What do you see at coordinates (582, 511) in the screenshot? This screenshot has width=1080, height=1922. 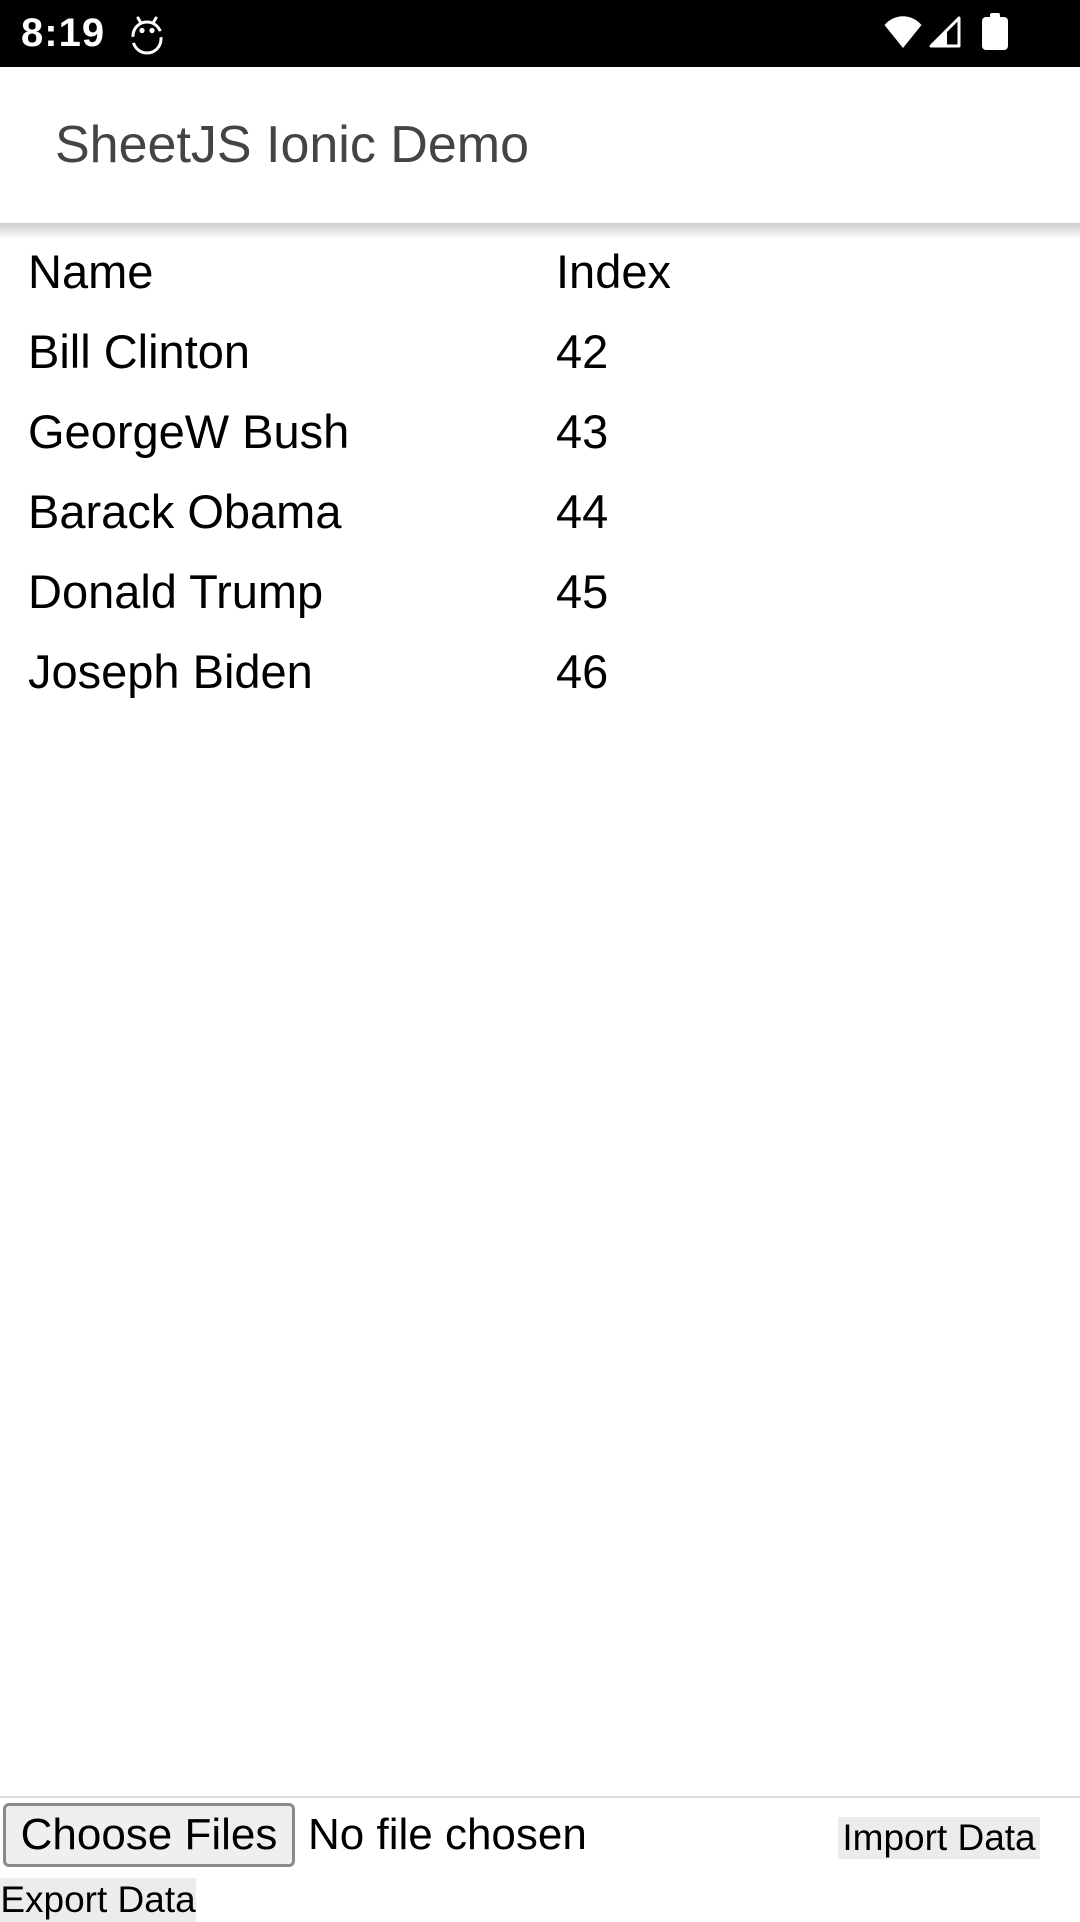 I see `cell-index: 44` at bounding box center [582, 511].